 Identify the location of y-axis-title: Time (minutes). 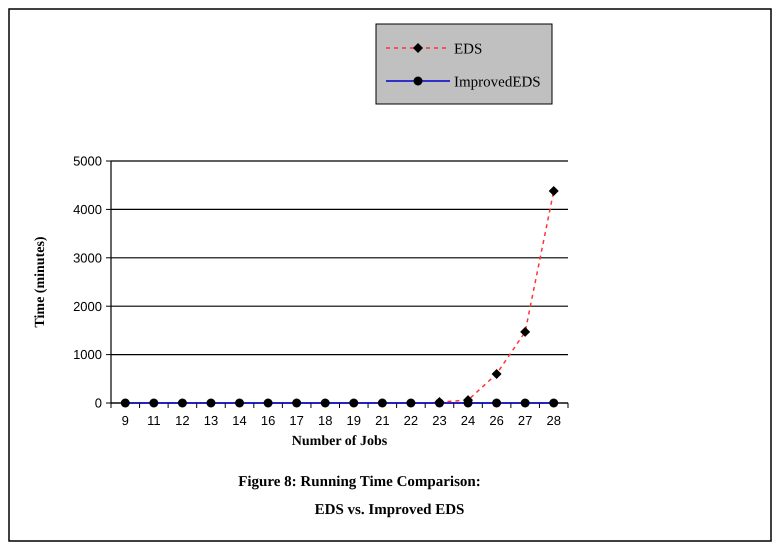
(40, 282).